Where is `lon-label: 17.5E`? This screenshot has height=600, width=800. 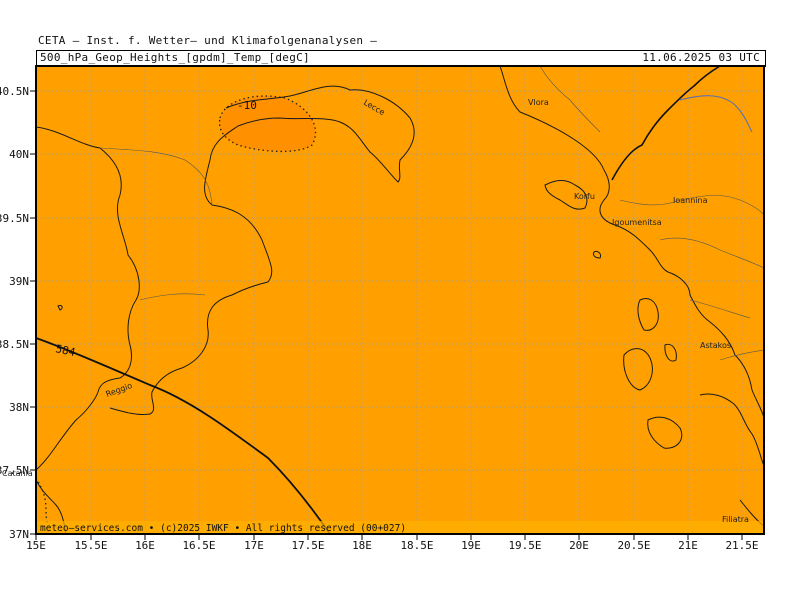
lon-label: 17.5E is located at coordinates (307, 545).